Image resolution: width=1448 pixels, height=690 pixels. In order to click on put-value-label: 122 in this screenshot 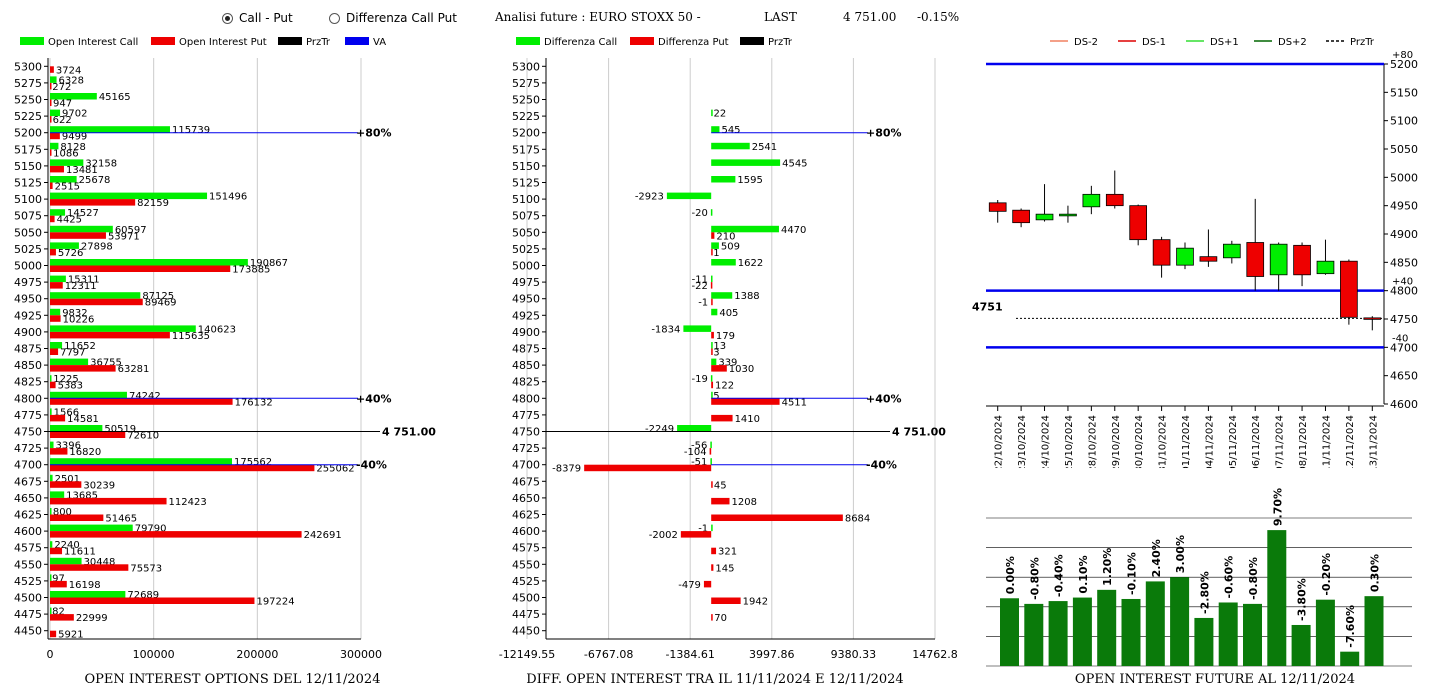, I will do `click(724, 386)`.